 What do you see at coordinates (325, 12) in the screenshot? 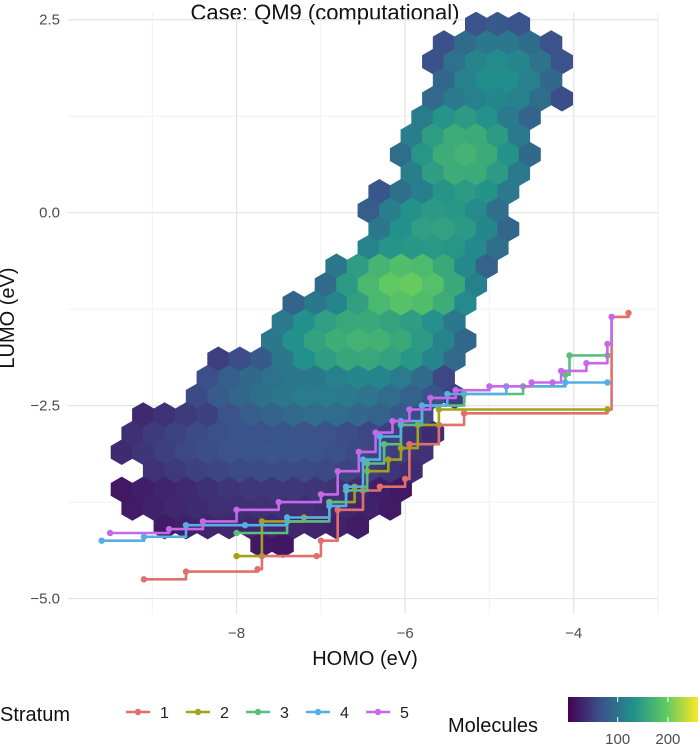
I see `chart-title: Case: QM9 (computational)` at bounding box center [325, 12].